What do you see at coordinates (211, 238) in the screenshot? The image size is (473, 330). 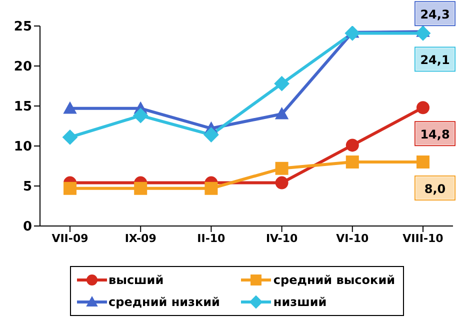 I see `x-tick-label: II-10` at bounding box center [211, 238].